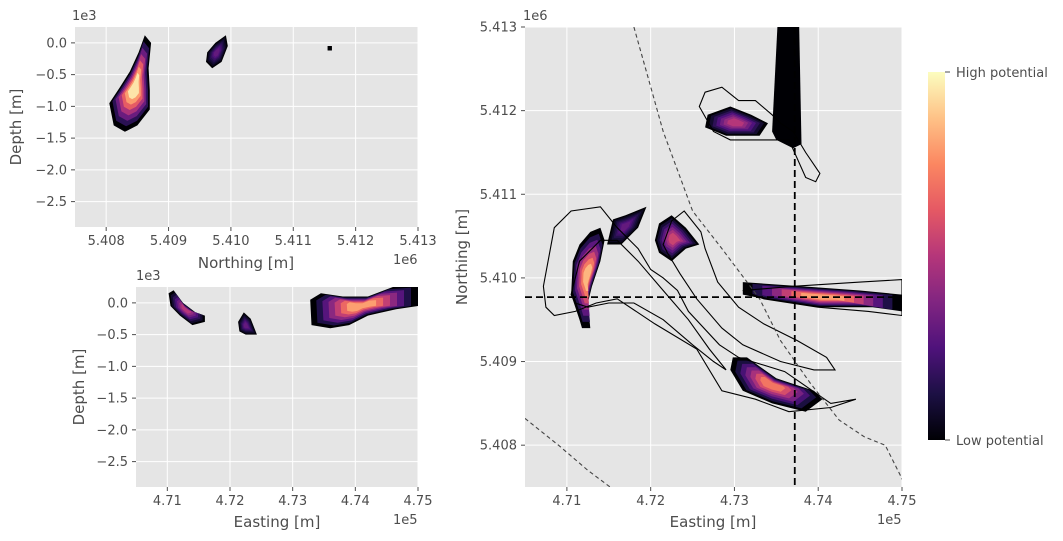  I want to click on x-tick-label: 5.410, so click(230, 241).